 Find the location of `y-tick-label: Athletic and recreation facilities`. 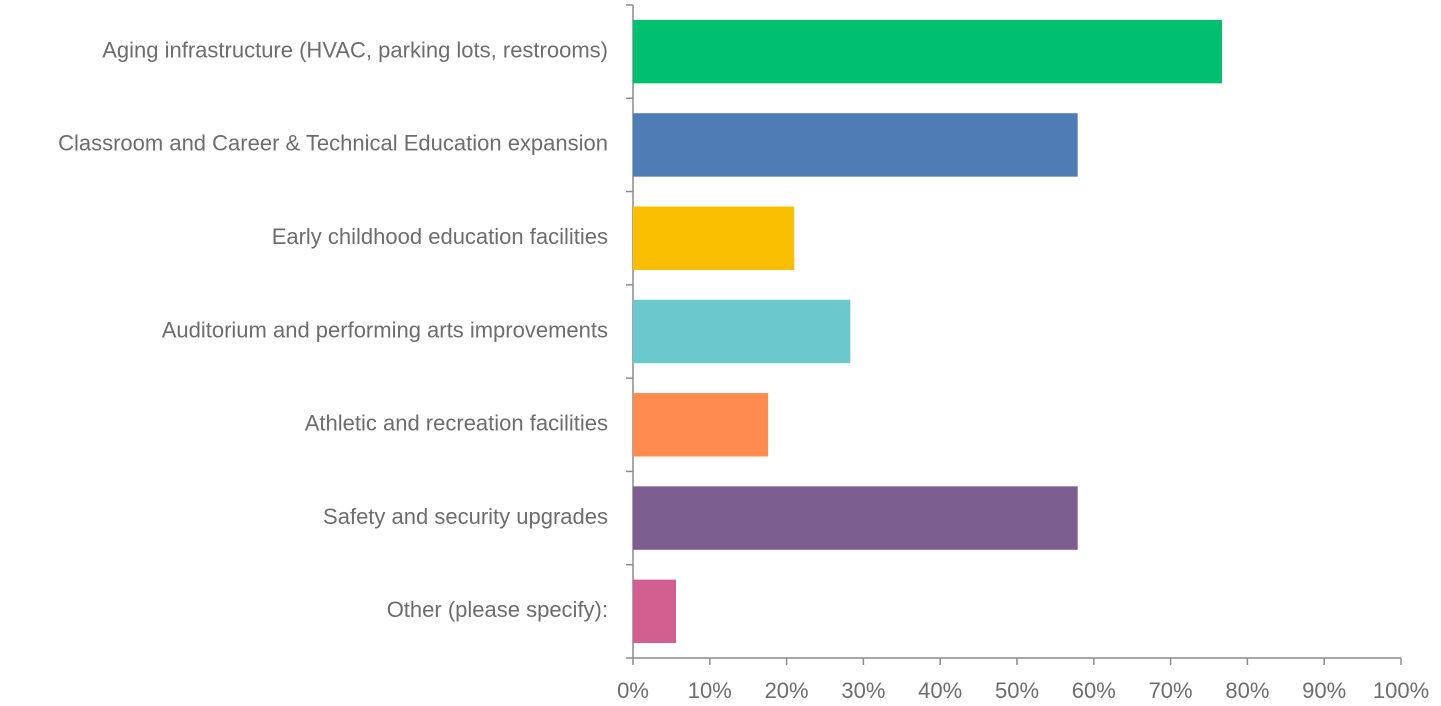

y-tick-label: Athletic and recreation facilities is located at coordinates (456, 423).